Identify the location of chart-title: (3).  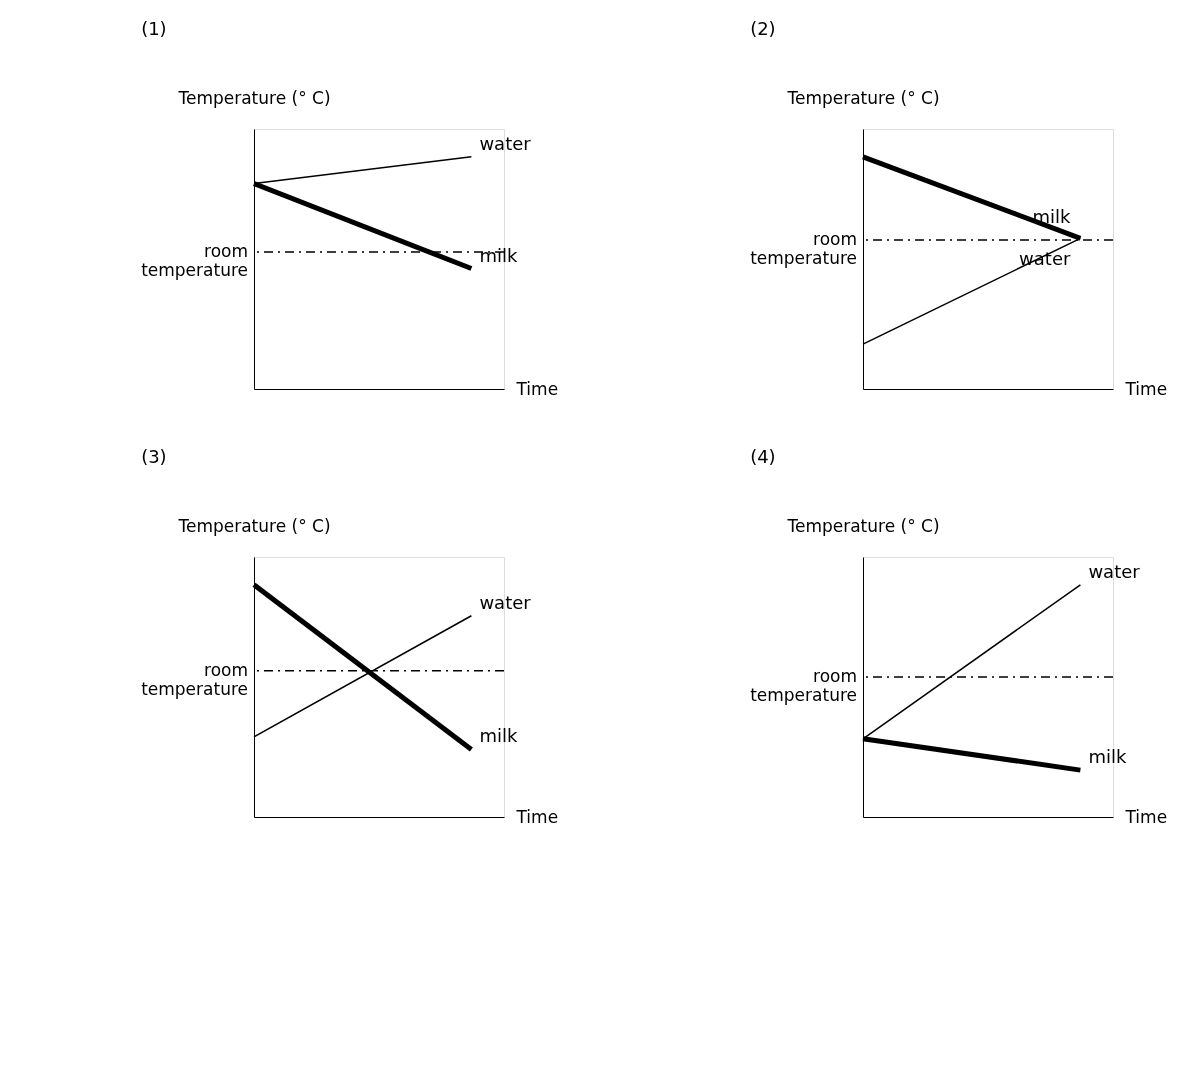
(154, 456).